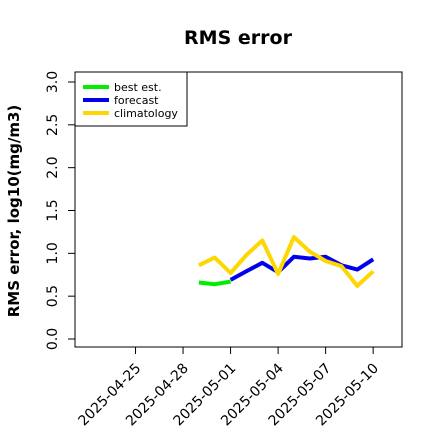  I want to click on series-line-climatology, so click(286, 261).